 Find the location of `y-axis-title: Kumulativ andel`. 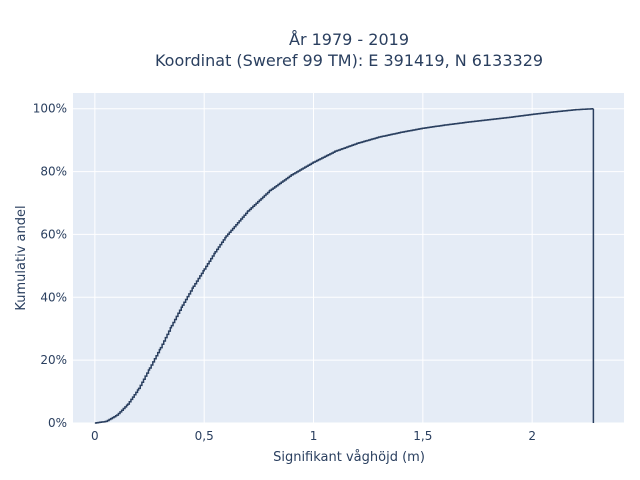

y-axis-title: Kumulativ andel is located at coordinates (21, 257).